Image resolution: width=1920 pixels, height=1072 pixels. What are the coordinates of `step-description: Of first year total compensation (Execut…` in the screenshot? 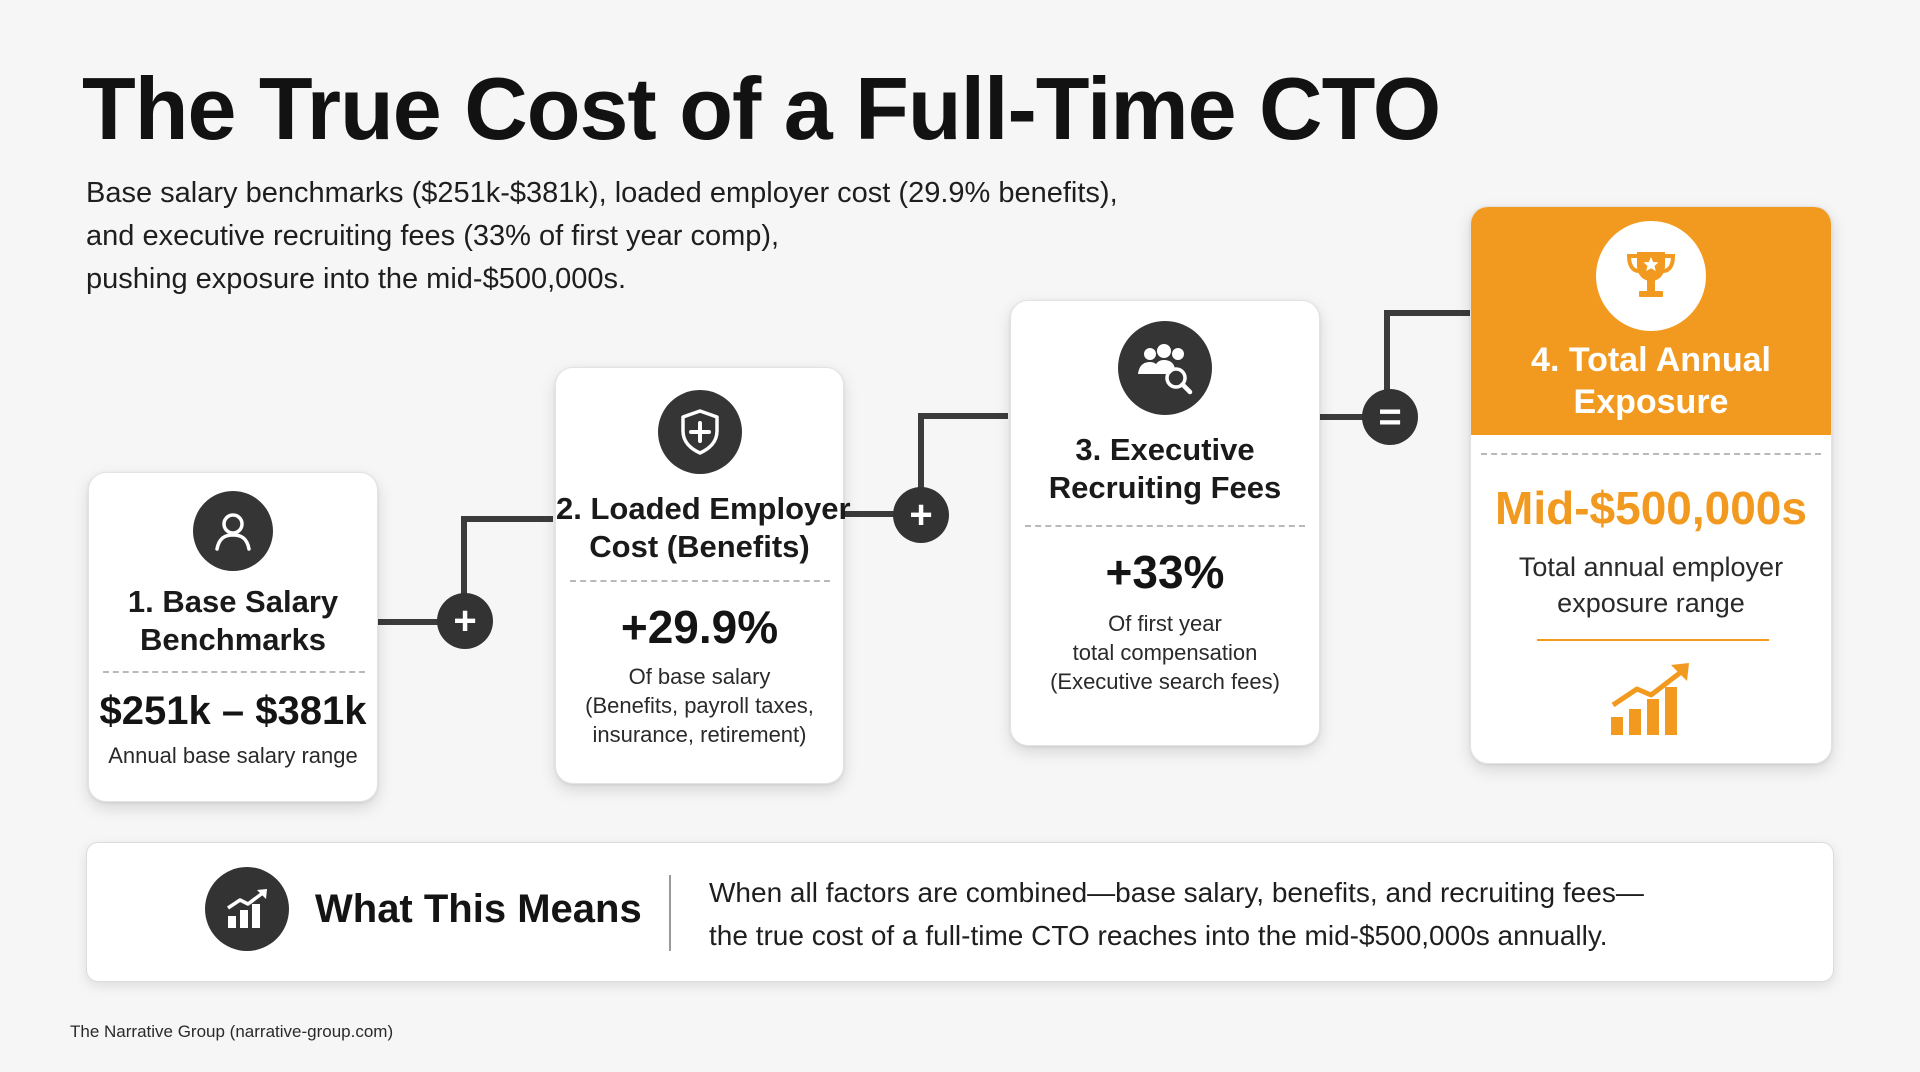 It's located at (1165, 652).